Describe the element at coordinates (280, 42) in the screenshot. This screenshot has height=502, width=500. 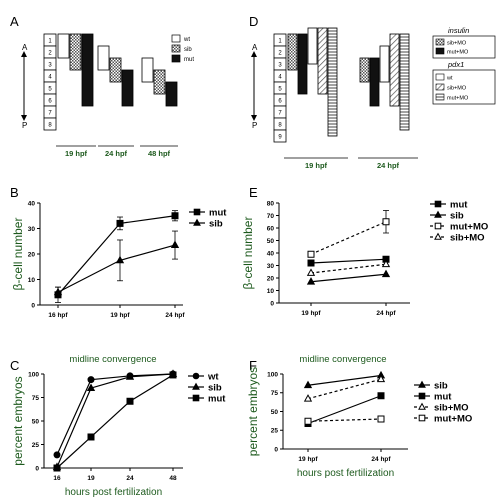
I see `segment-number: 1` at that location.